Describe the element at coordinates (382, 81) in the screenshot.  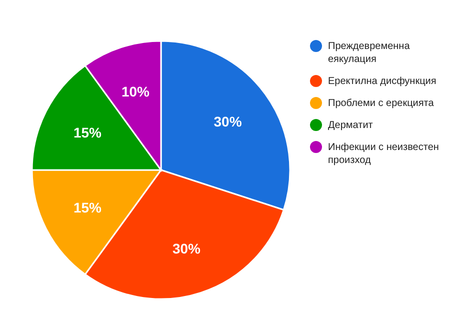
I see `legend-label: Еректилна дисфункция` at that location.